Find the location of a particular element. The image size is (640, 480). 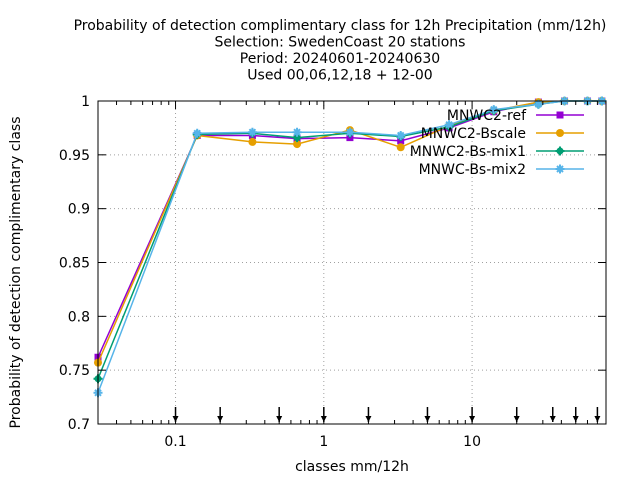

legend-label-3: MNWC-Bs-mix2 is located at coordinates (472, 170).